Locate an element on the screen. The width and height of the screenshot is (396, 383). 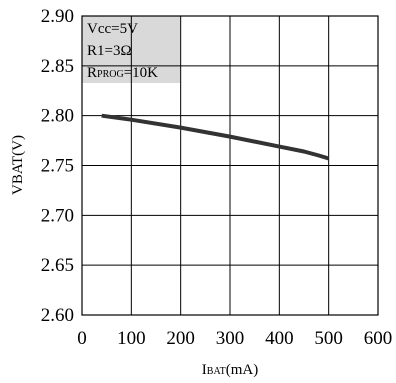
legend-line-r1: R1=3Ω is located at coordinates (109, 51).